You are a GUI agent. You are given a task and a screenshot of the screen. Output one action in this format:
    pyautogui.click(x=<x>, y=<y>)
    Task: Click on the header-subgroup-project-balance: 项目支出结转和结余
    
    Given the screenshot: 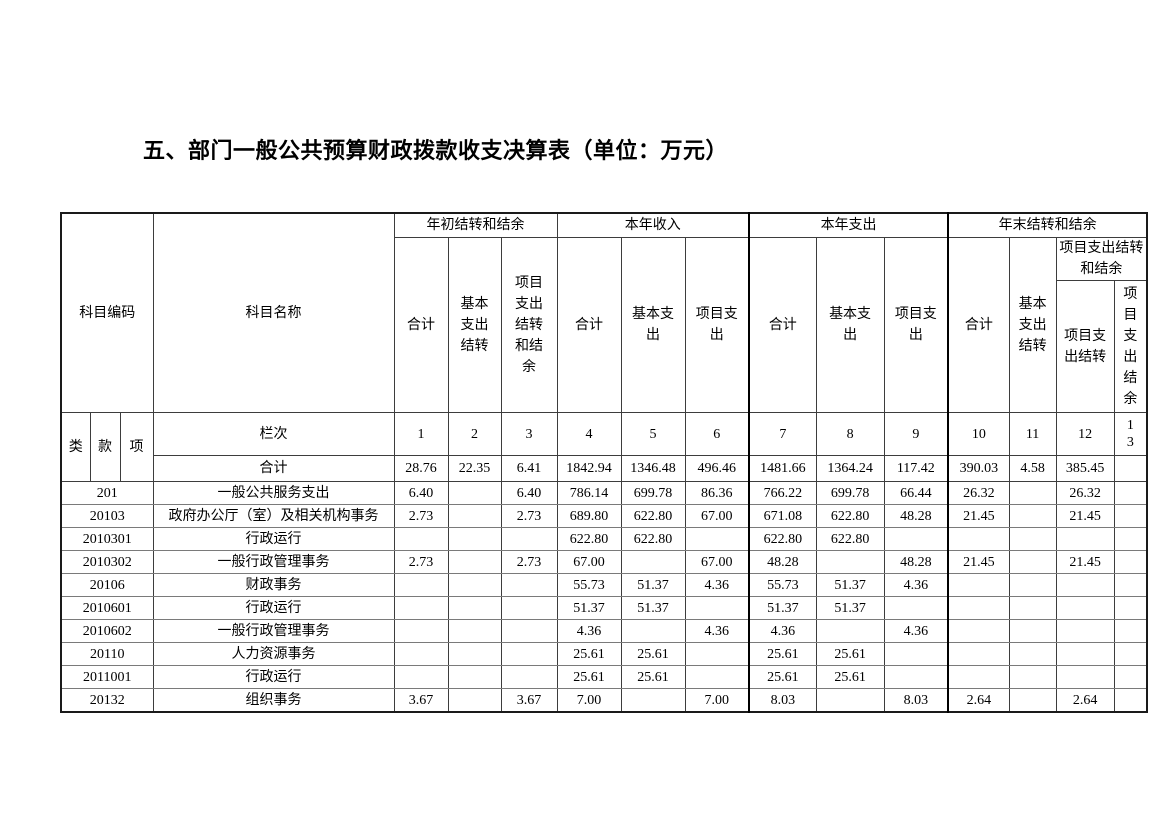 What is the action you would take?
    pyautogui.click(x=1101, y=259)
    